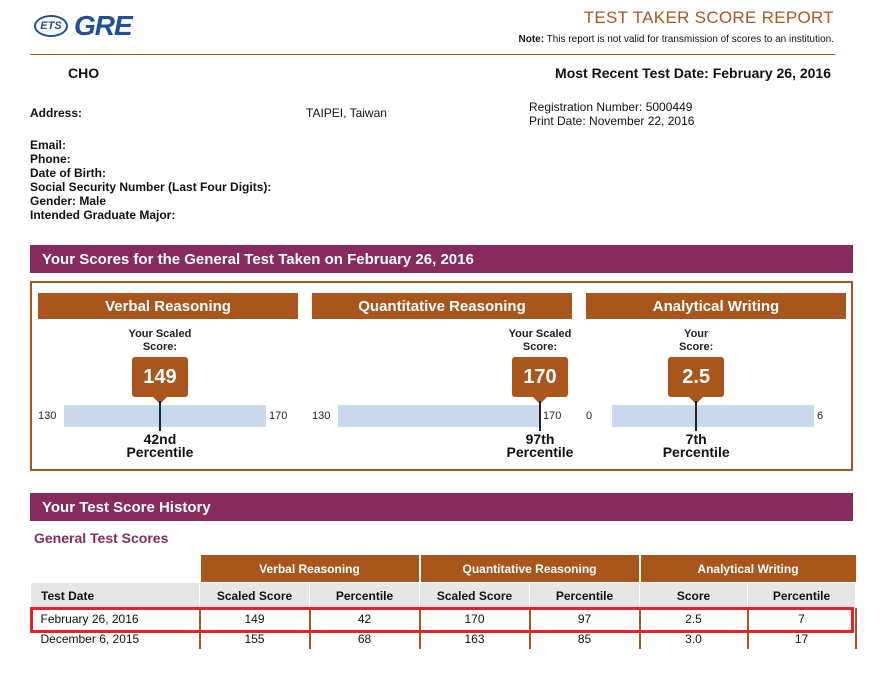  What do you see at coordinates (611, 107) in the screenshot?
I see `registration-number: Registration Number: 5000449` at bounding box center [611, 107].